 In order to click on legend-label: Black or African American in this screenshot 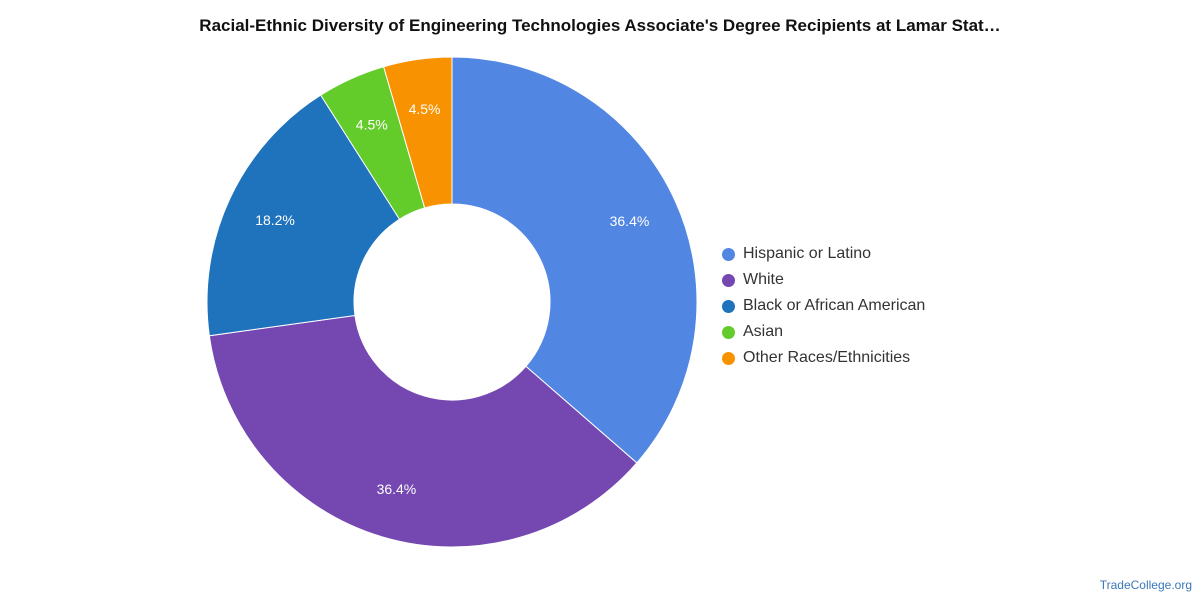, I will do `click(834, 305)`.